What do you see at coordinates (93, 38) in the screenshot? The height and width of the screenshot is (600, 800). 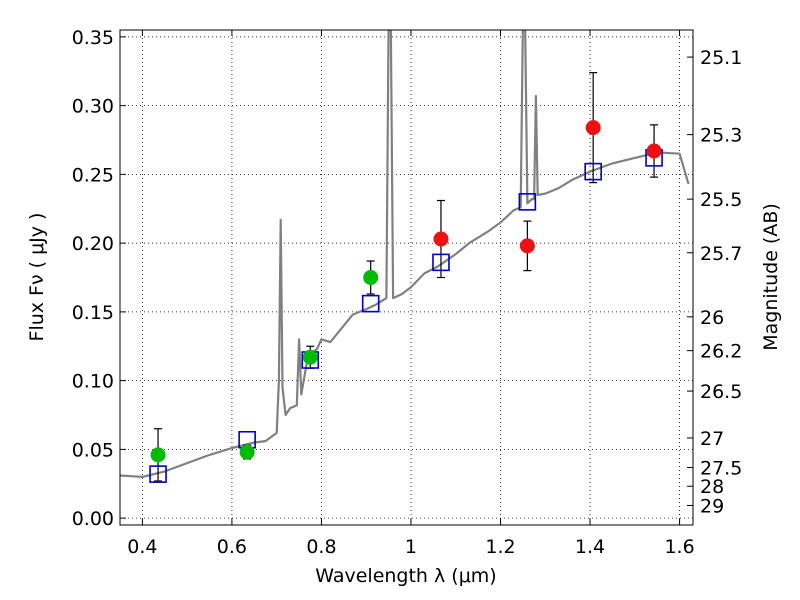 I see `y-tick-label: 0.35` at bounding box center [93, 38].